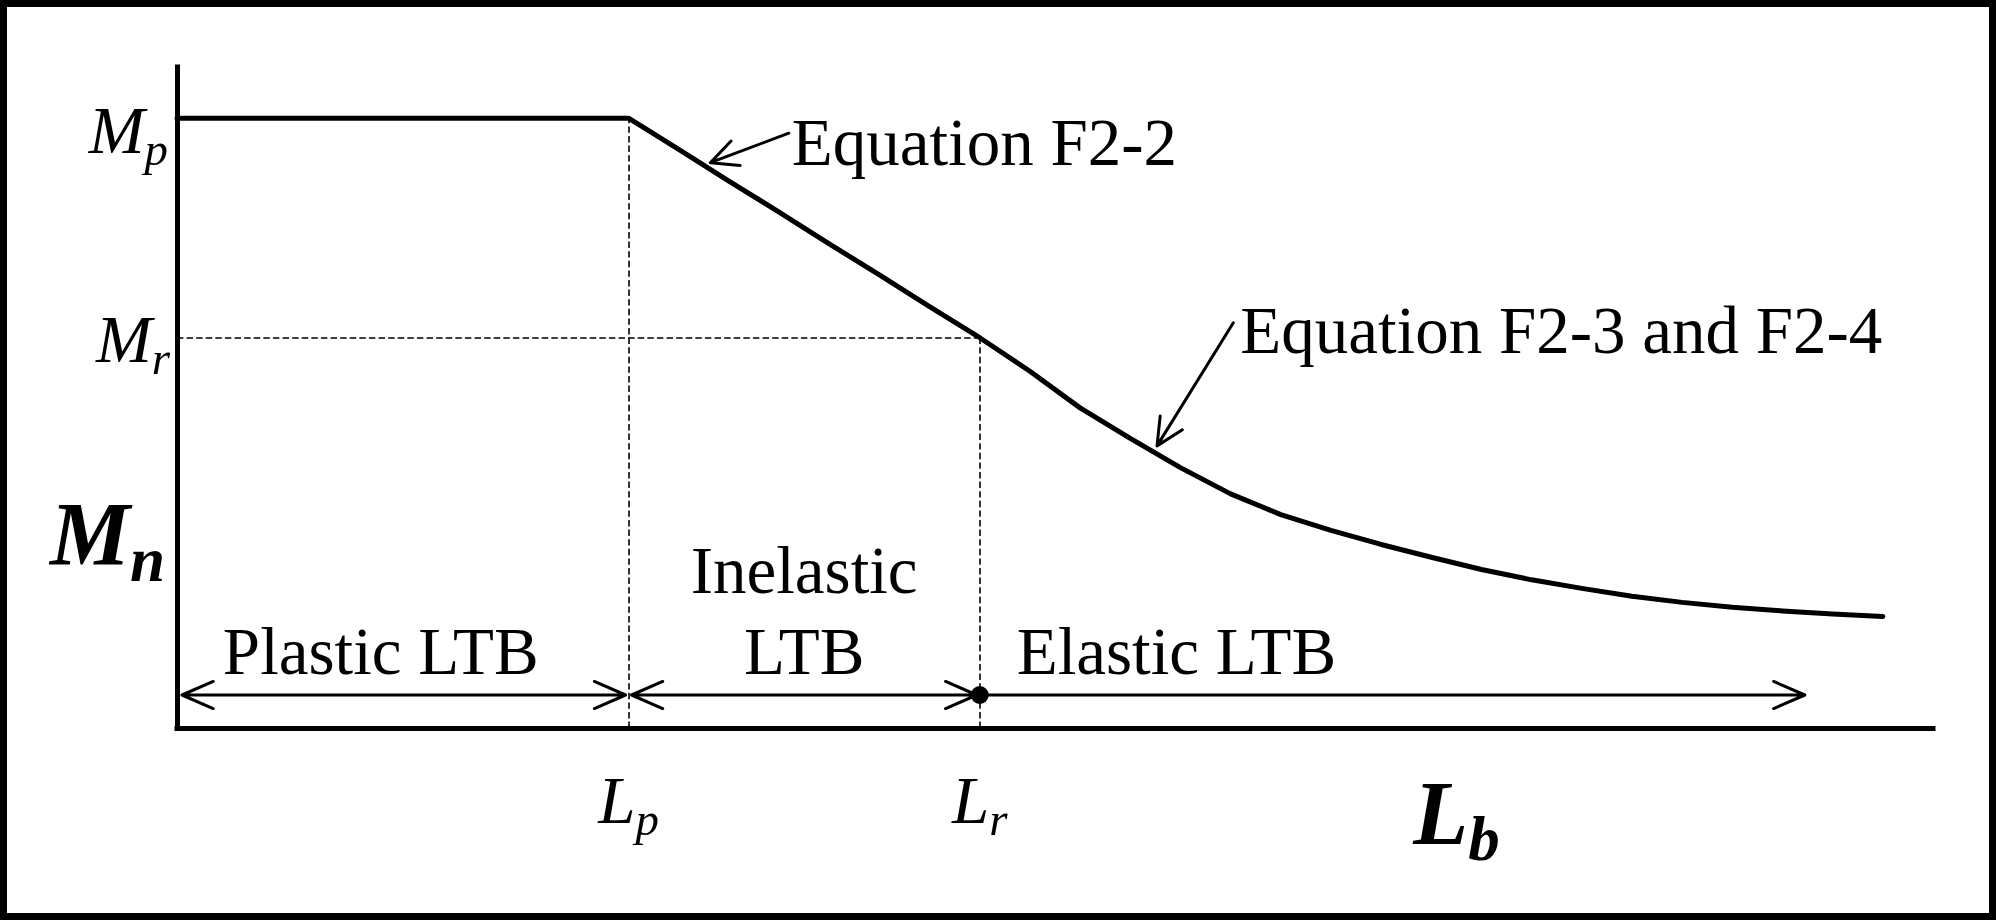 This screenshot has height=922, width=1996. What do you see at coordinates (804, 610) in the screenshot?
I see `annotation: Inelastic LTB` at bounding box center [804, 610].